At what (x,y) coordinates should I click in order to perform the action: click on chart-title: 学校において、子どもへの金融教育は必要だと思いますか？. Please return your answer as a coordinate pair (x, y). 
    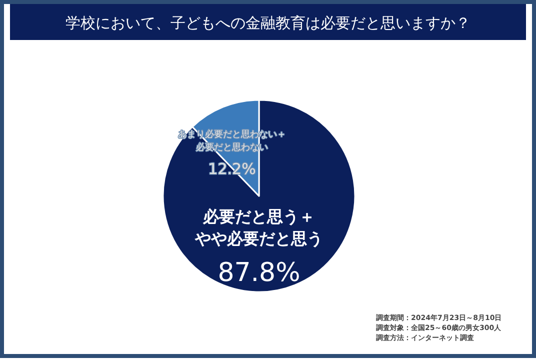
    Looking at the image, I should click on (268, 23).